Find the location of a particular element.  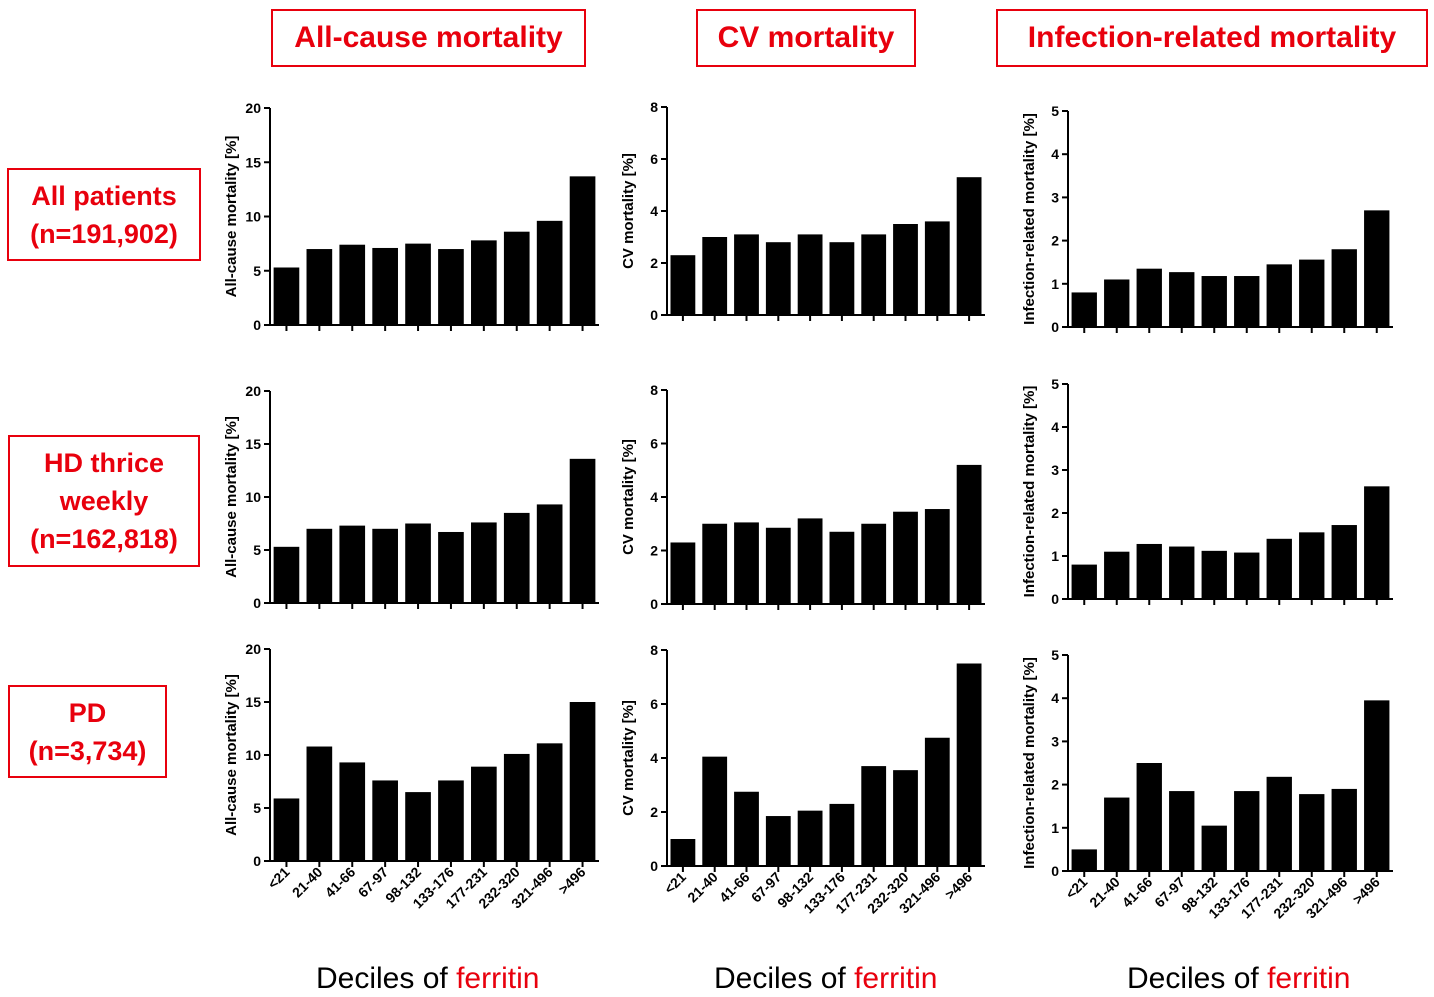

row-label-line: HD thrice is located at coordinates (104, 463).